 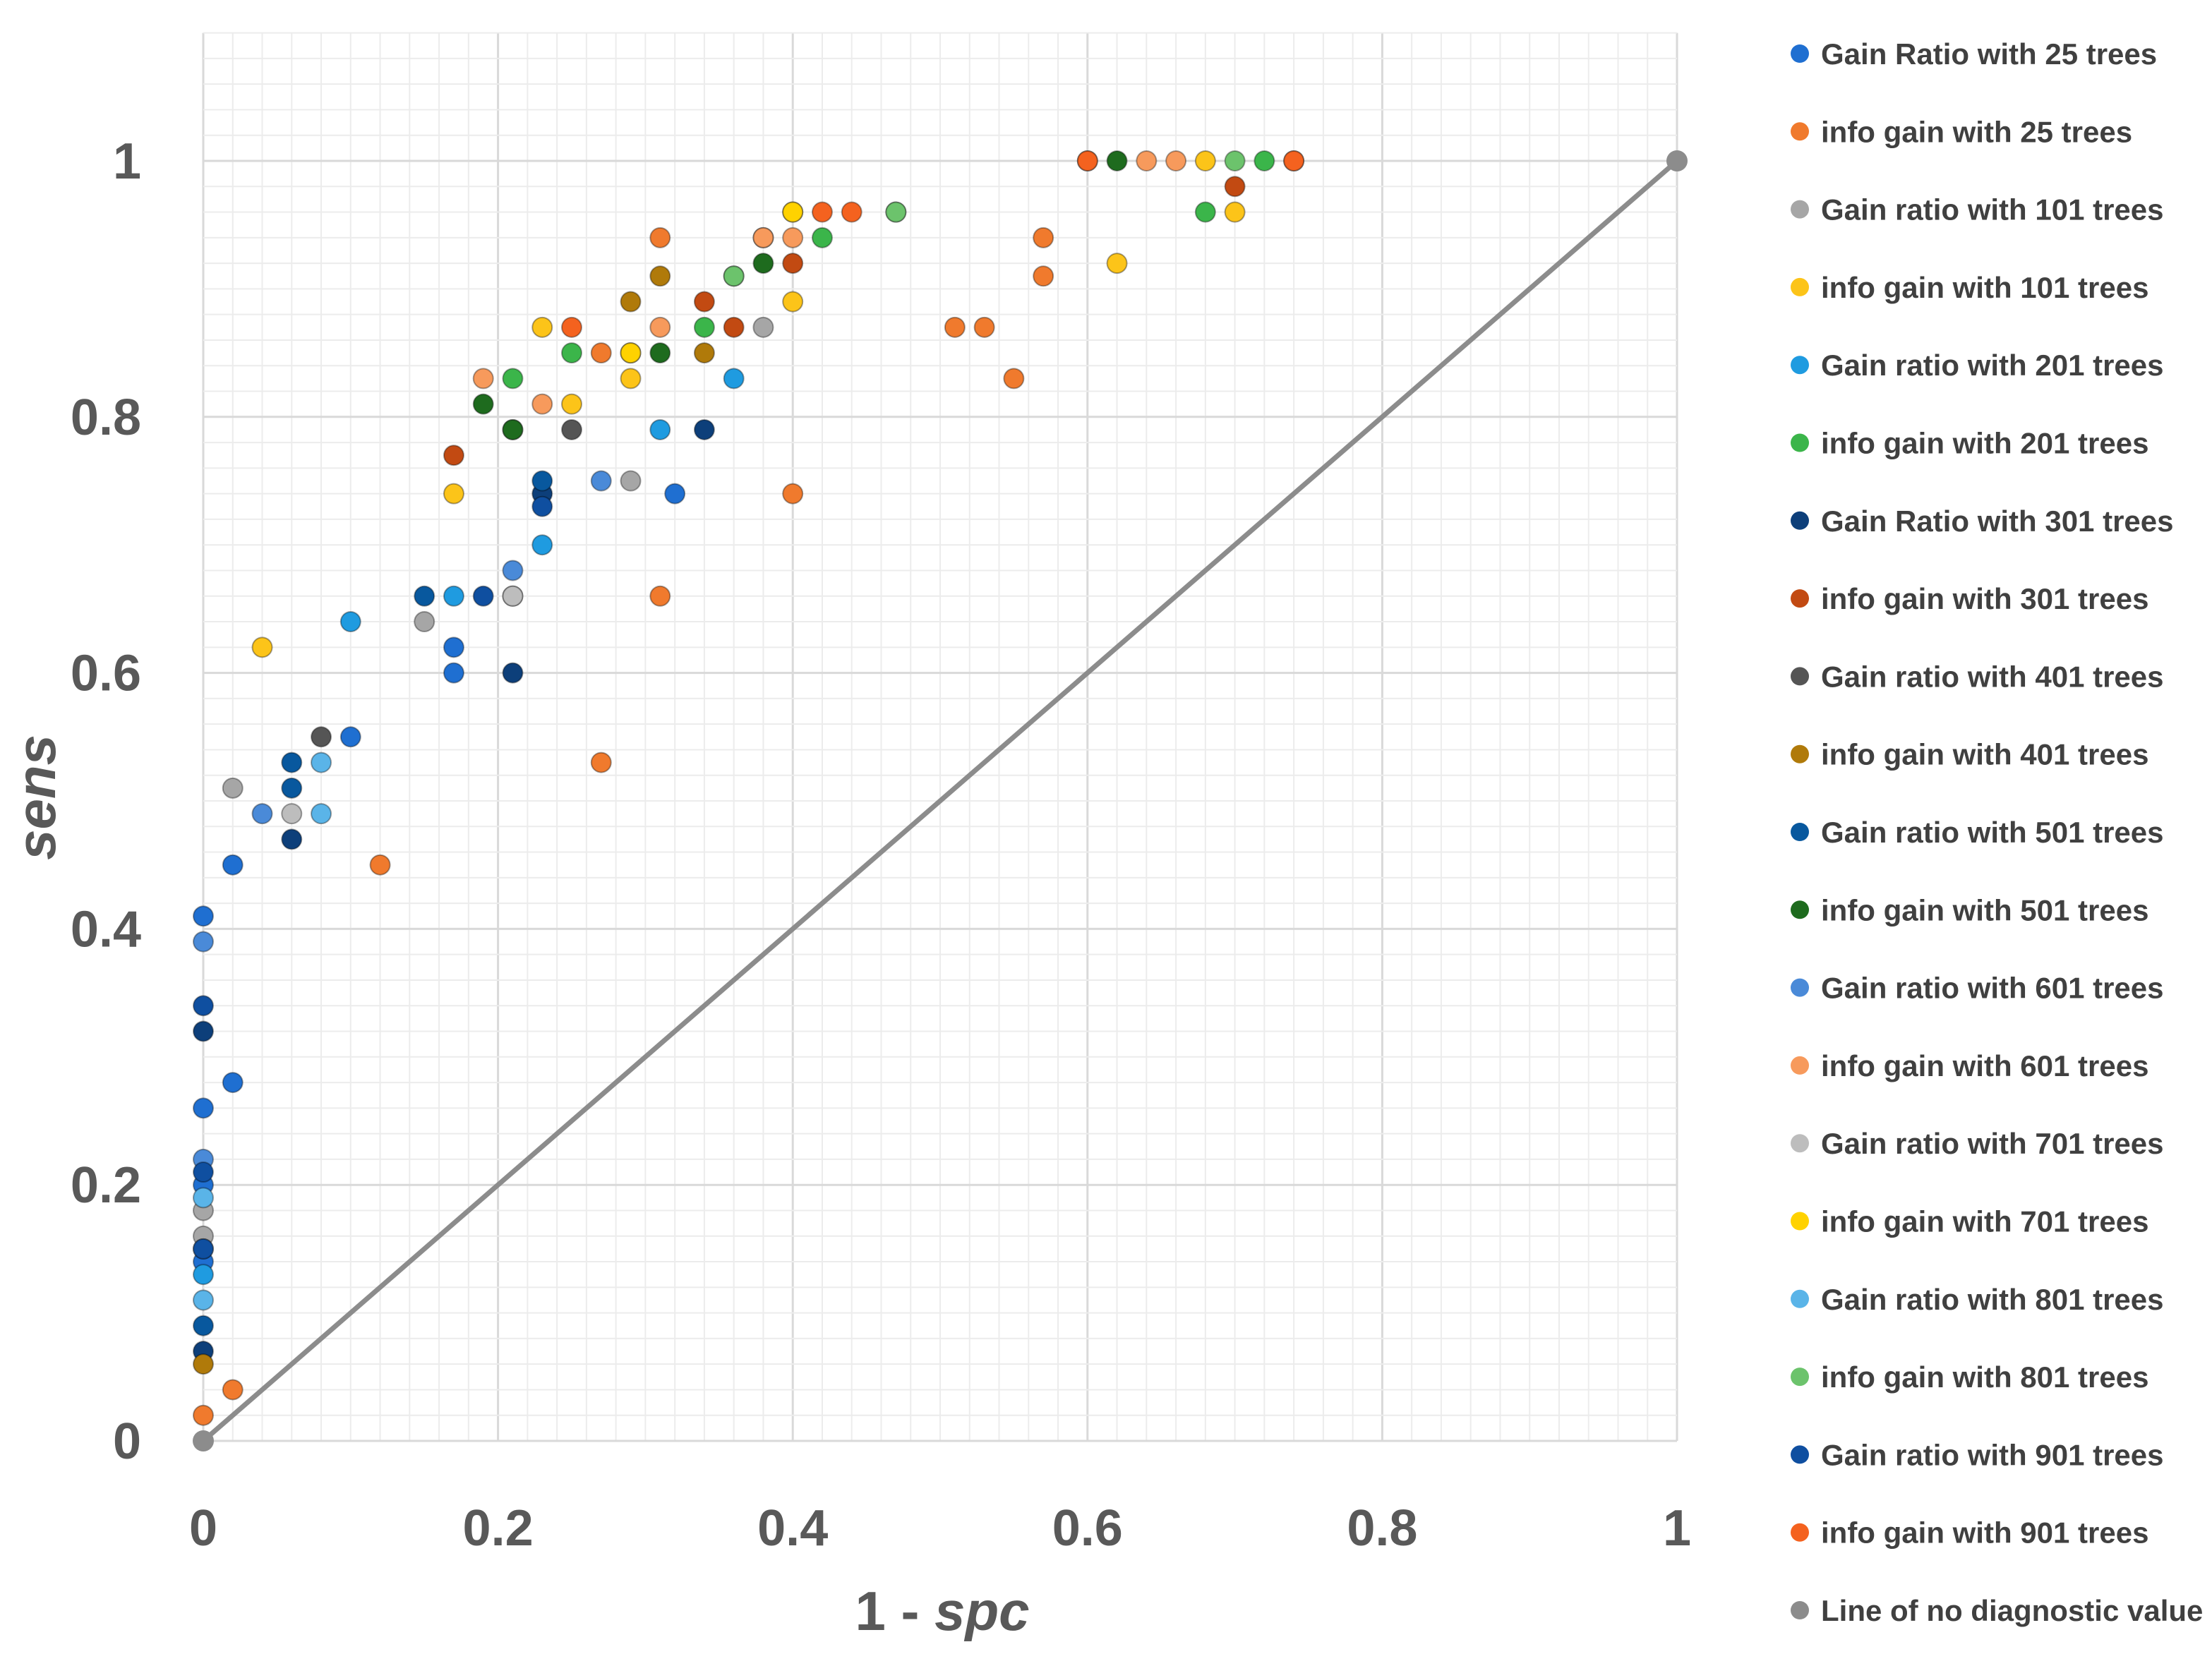 What do you see at coordinates (981, 1611) in the screenshot?
I see `x-axis-title-var: spc` at bounding box center [981, 1611].